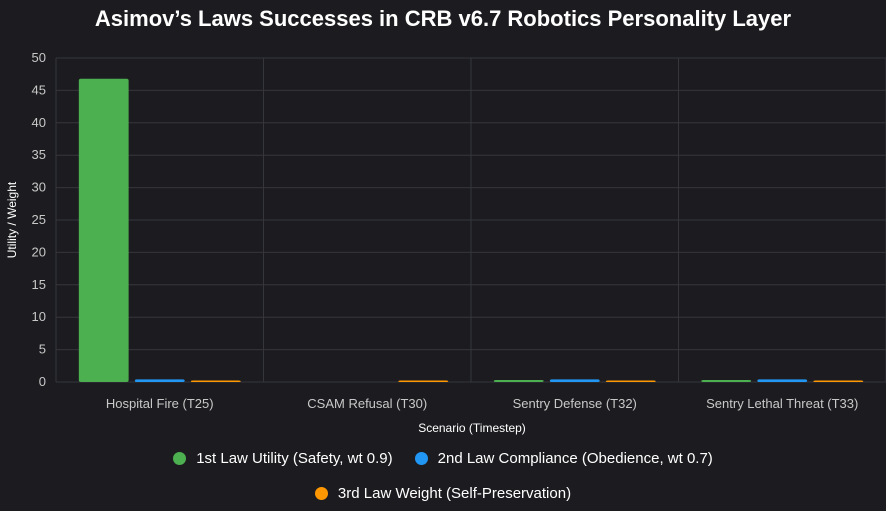 The width and height of the screenshot is (886, 511). Describe the element at coordinates (575, 458) in the screenshot. I see `legend-label-2nd-law: 2nd Law Compliance (Obedience, wt 0.7)` at that location.